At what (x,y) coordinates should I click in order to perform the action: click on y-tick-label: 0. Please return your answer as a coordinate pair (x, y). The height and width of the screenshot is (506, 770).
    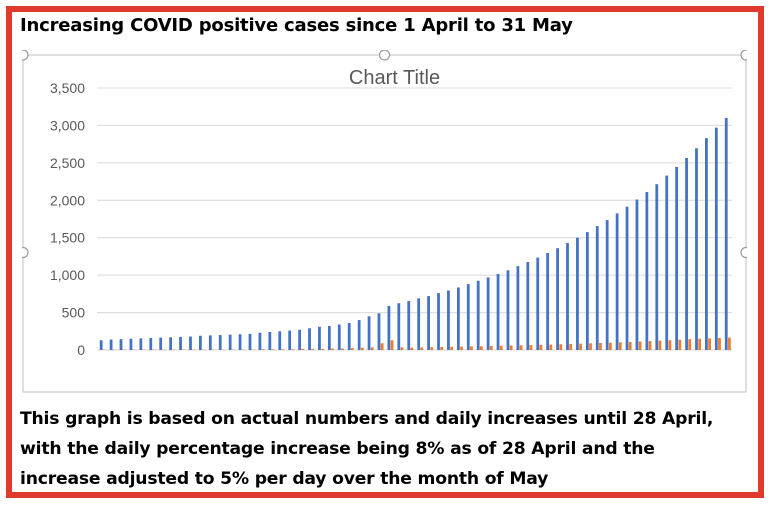
    Looking at the image, I should click on (81, 350).